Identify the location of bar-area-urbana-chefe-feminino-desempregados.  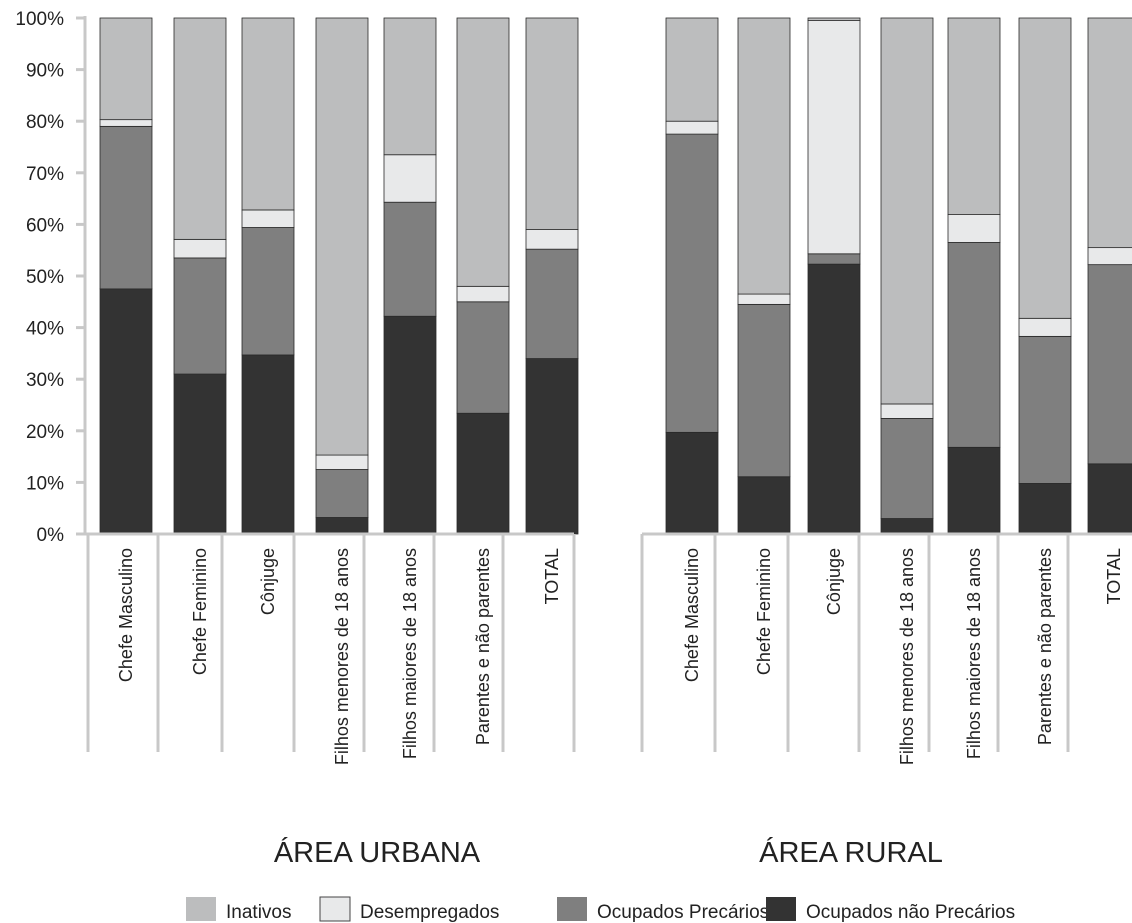
(200, 248).